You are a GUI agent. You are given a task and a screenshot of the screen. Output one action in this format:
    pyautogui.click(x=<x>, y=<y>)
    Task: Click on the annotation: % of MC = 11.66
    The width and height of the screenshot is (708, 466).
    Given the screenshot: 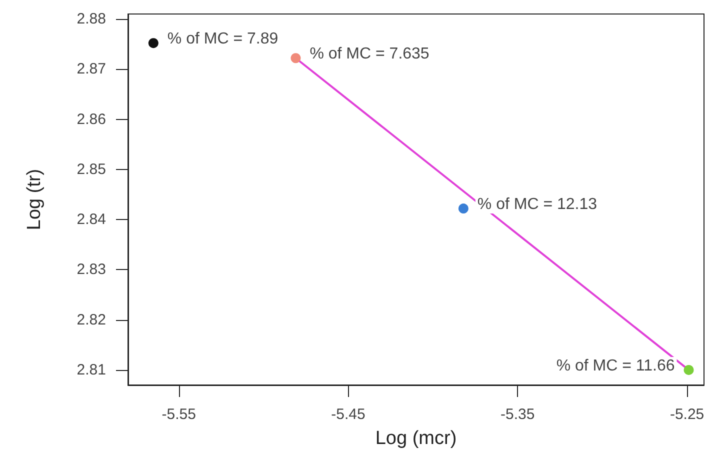 What is the action you would take?
    pyautogui.click(x=615, y=365)
    